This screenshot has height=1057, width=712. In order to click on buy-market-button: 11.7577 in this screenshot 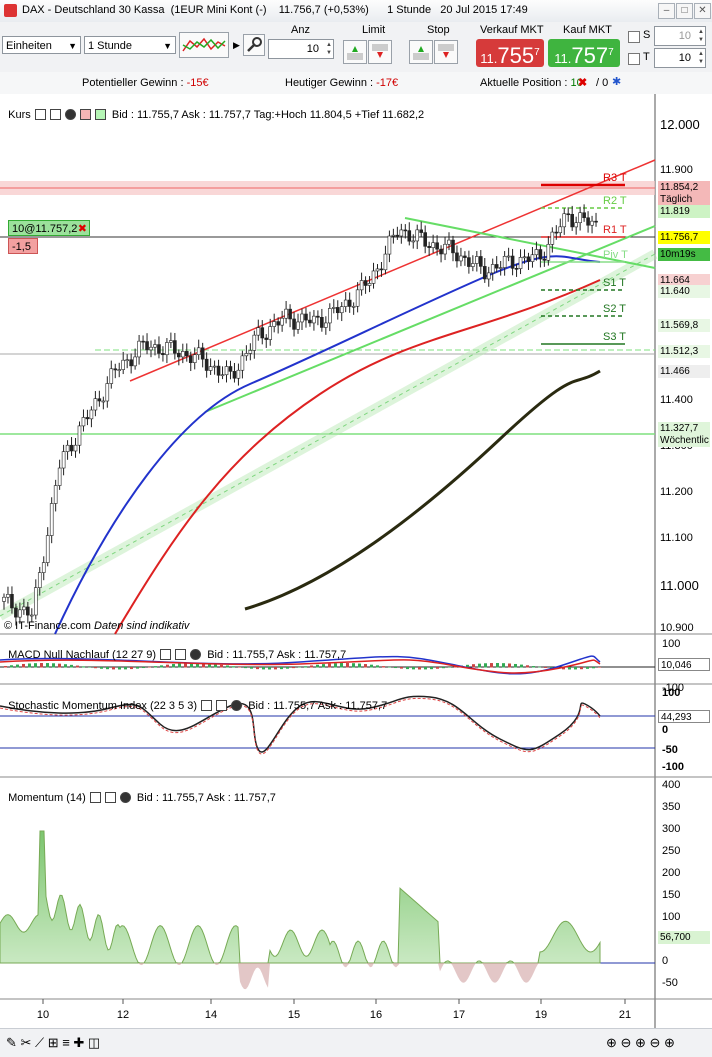, I will do `click(584, 53)`.